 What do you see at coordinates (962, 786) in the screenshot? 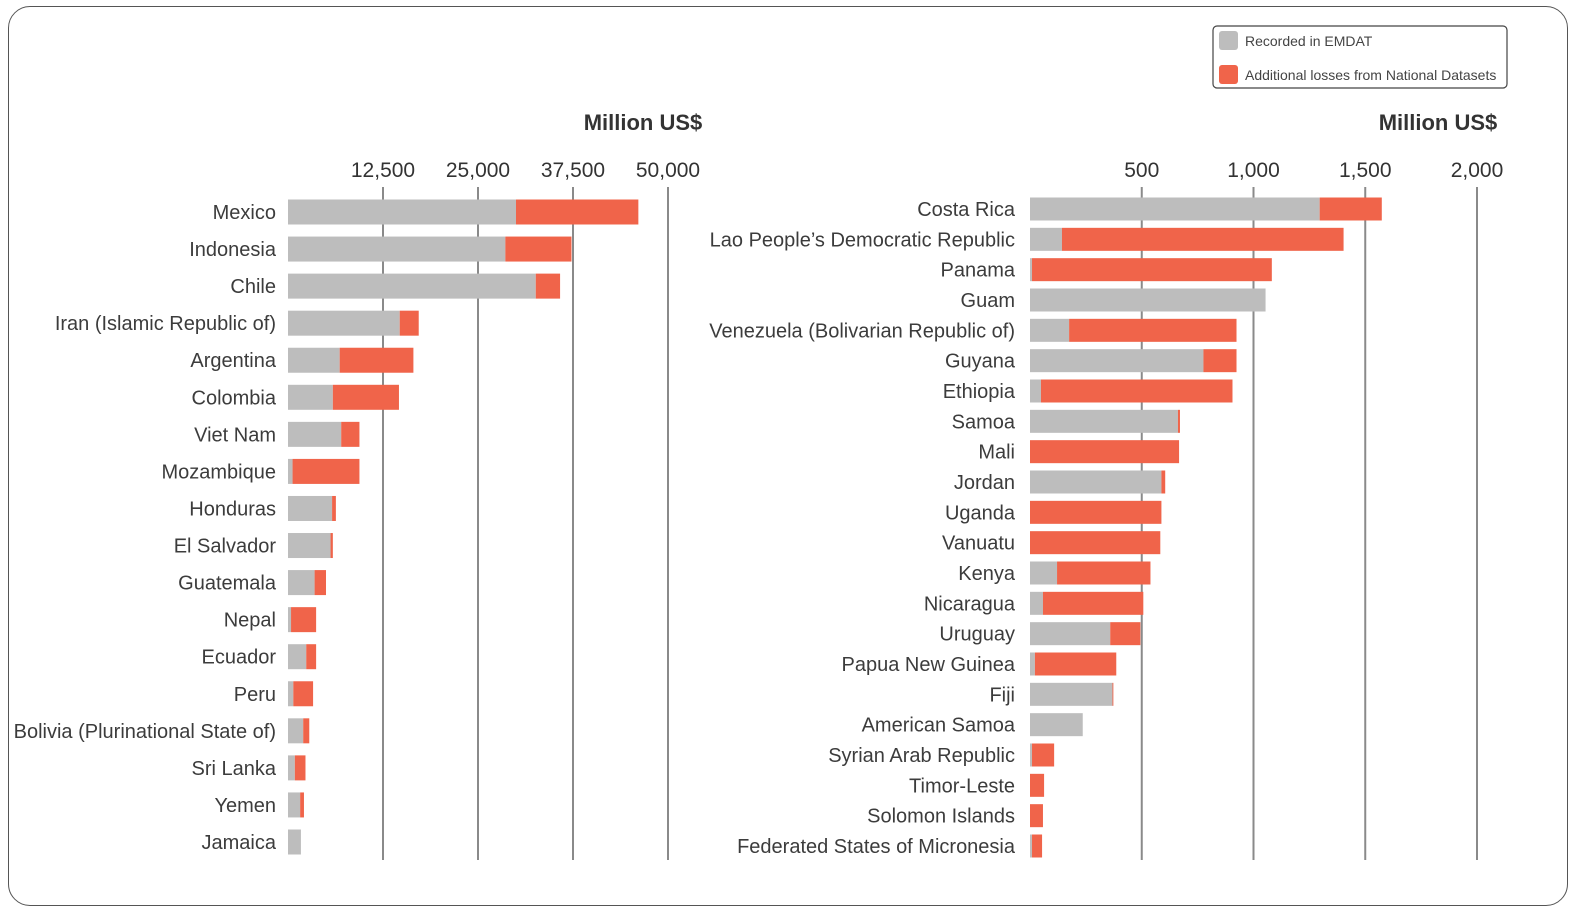
I see `right-category-label: Timor-Leste` at bounding box center [962, 786].